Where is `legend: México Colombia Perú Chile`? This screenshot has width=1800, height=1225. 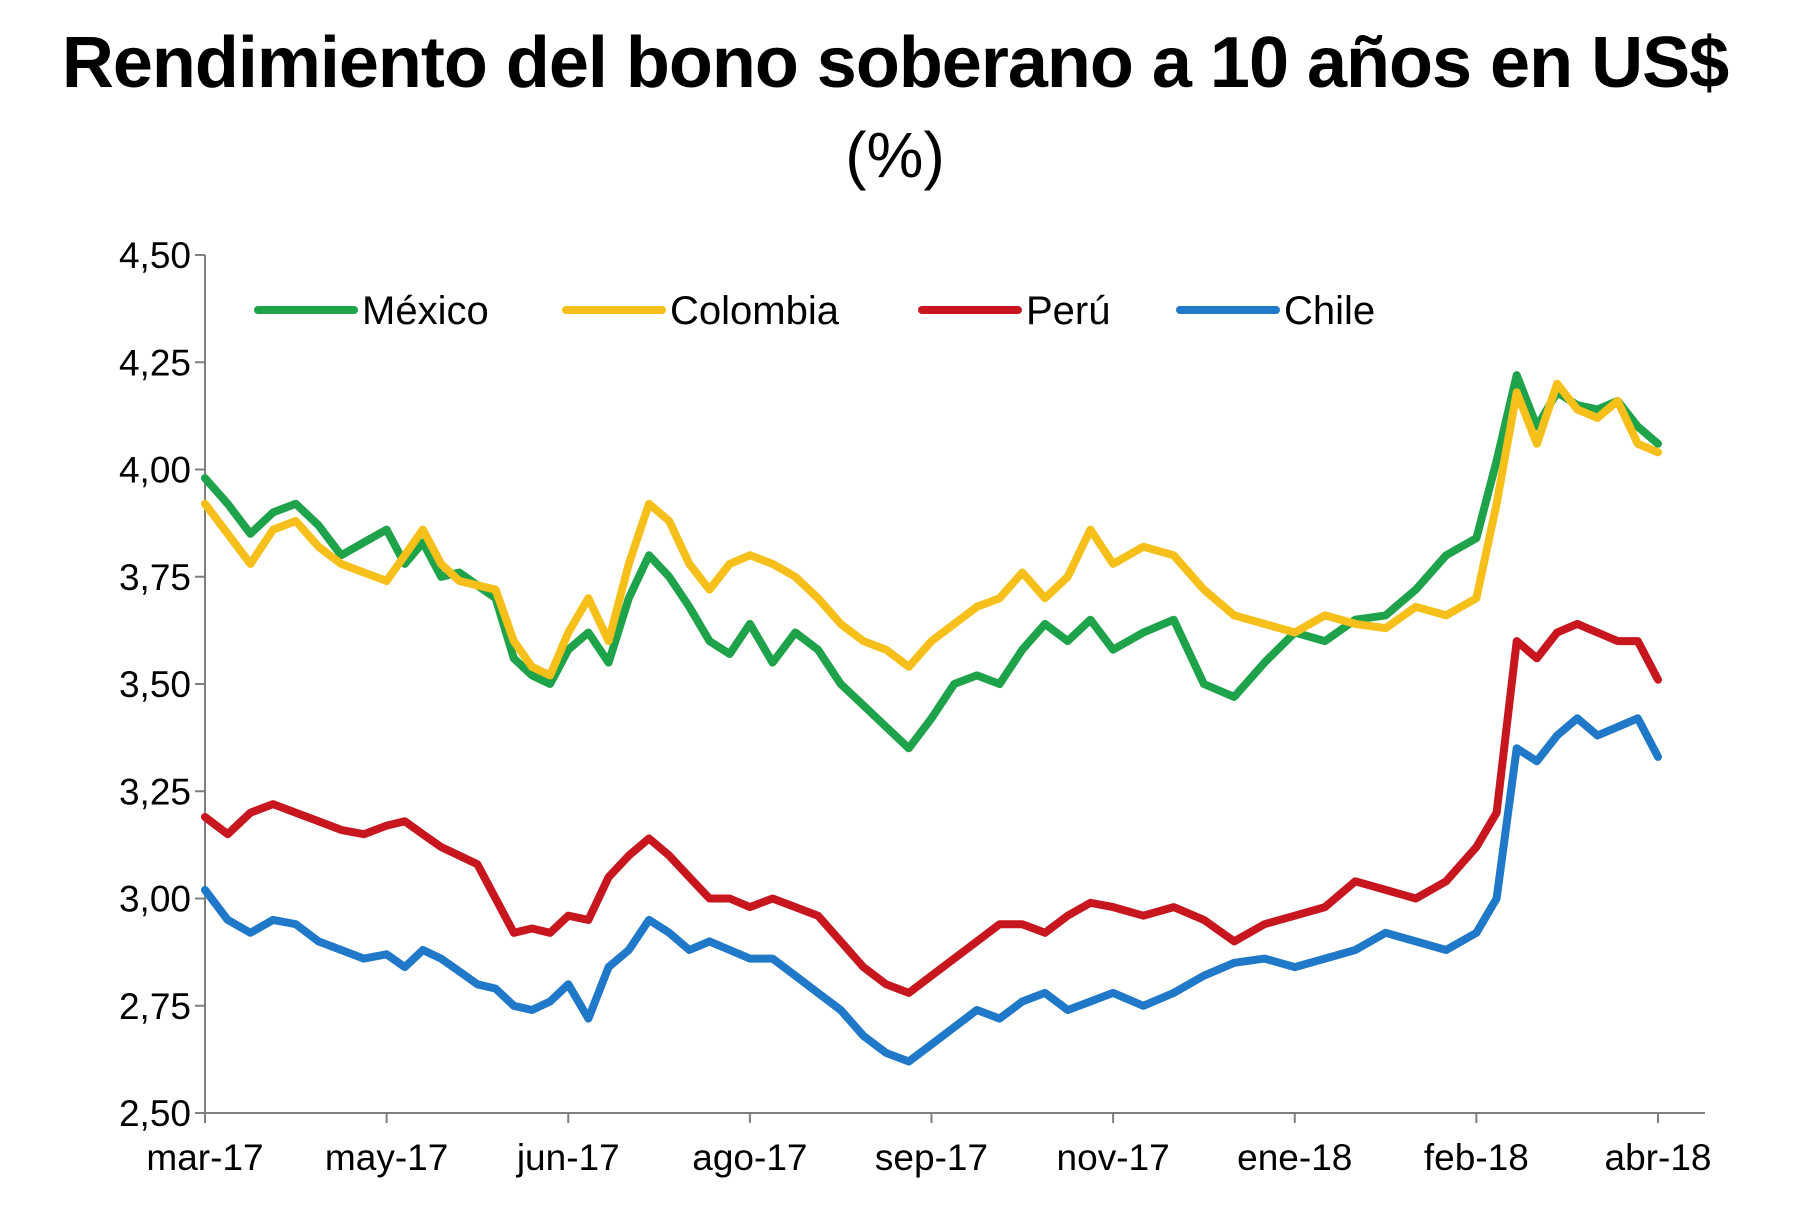
legend: México Colombia Perú Chile is located at coordinates (814, 311).